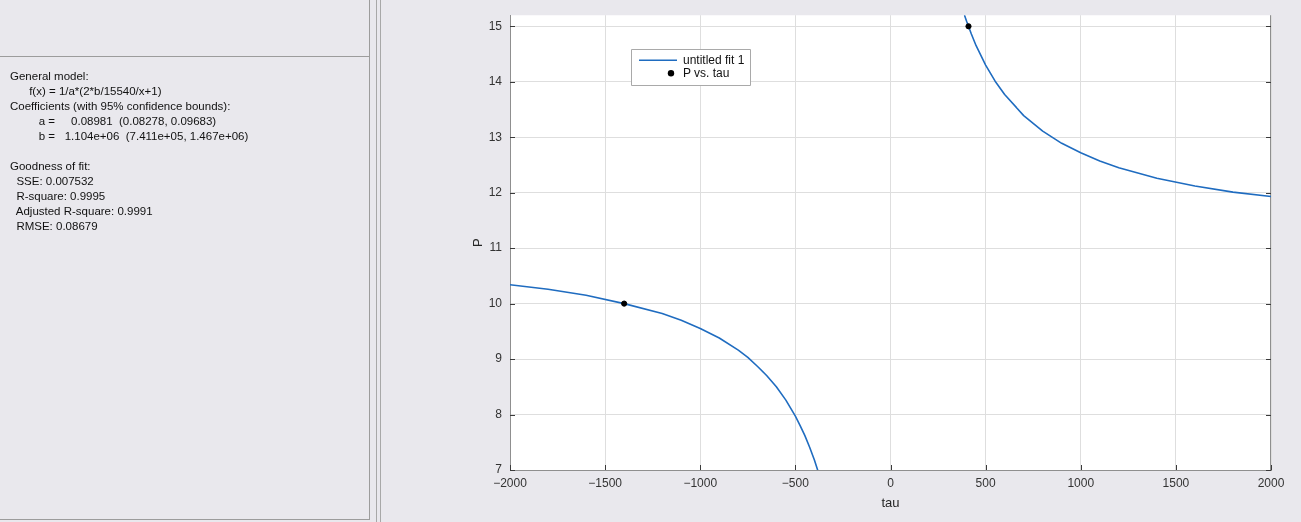 The width and height of the screenshot is (1301, 522). I want to click on y-tick-label: 10, so click(495, 302).